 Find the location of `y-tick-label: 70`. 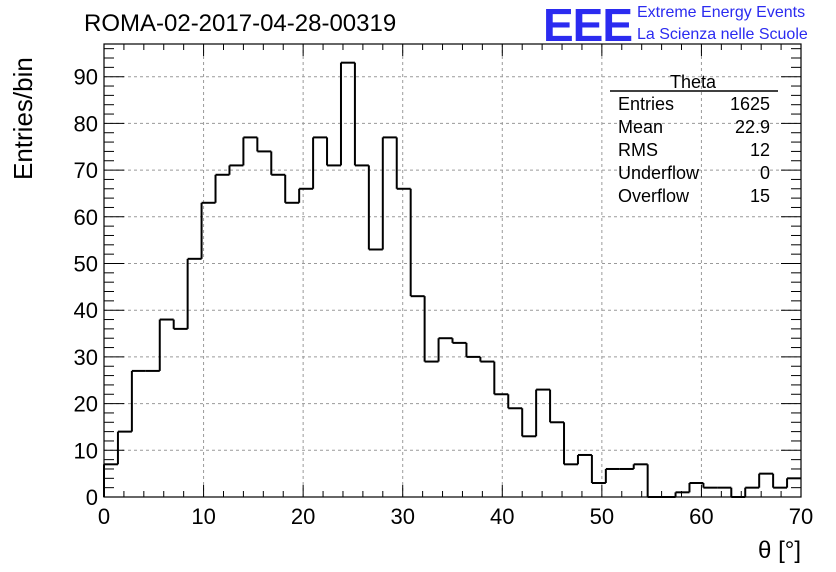

y-tick-label: 70 is located at coordinates (86, 170).